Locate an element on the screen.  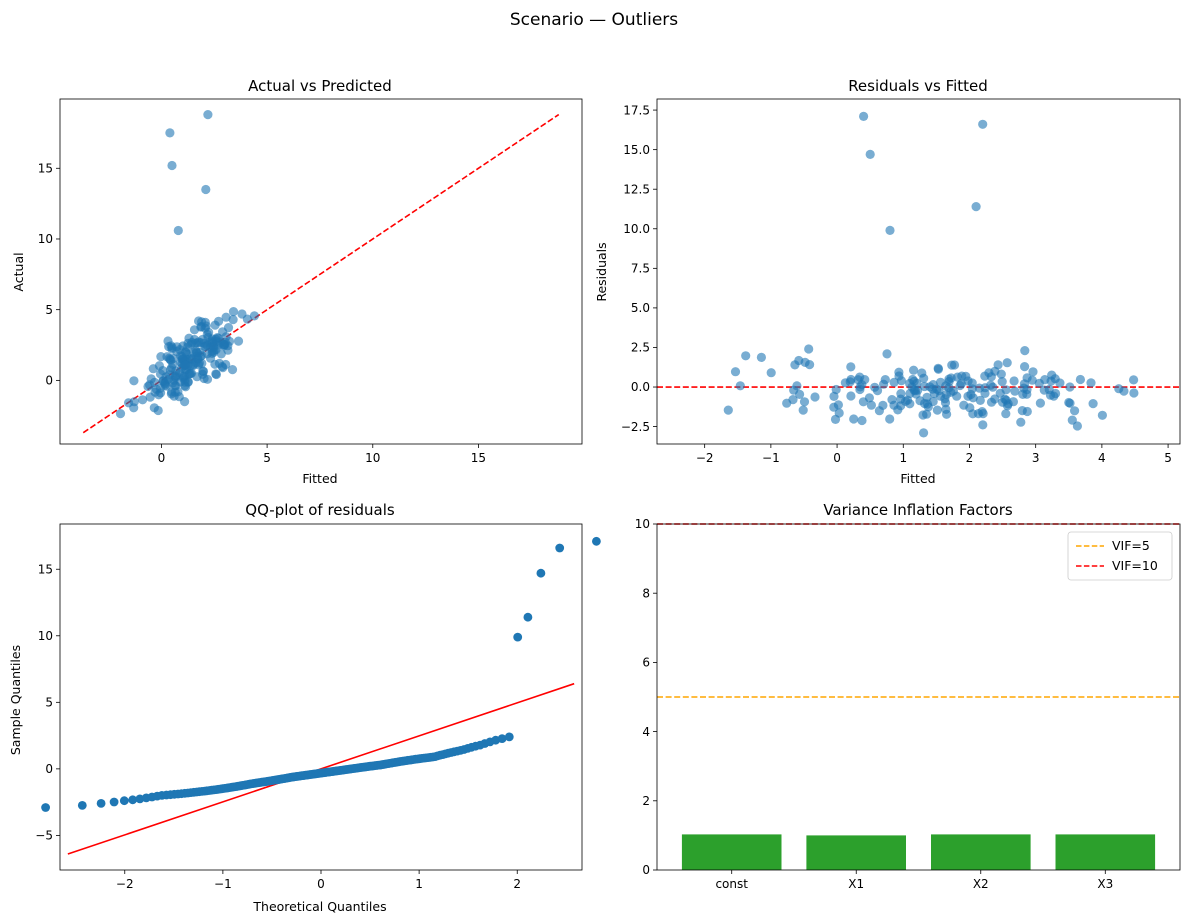
x-tick-label: 3 is located at coordinates (1036, 458).